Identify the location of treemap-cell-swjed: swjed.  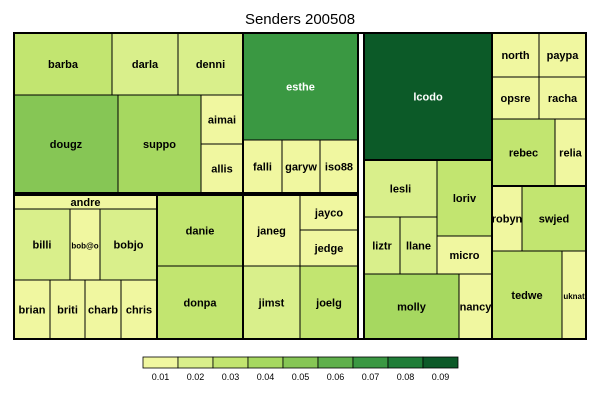
(554, 218).